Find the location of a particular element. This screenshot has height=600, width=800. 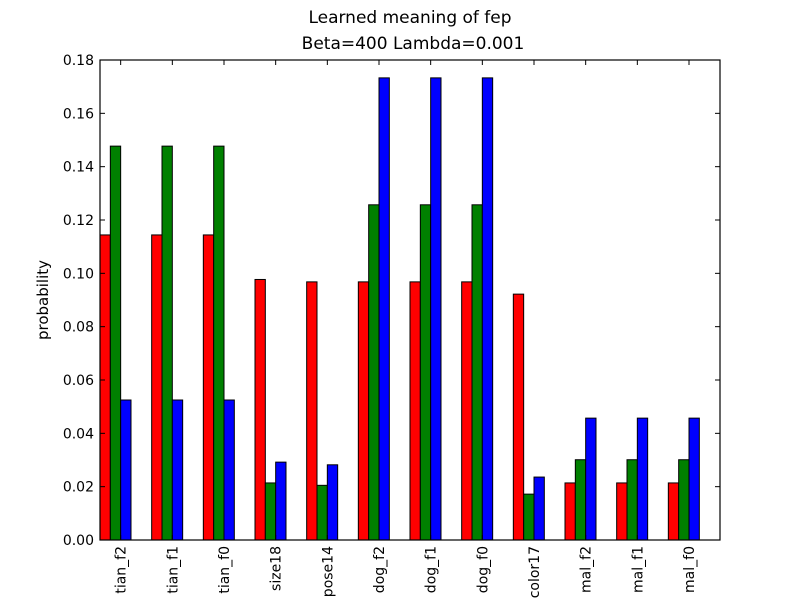

x-tick-label: mal_f2 is located at coordinates (587, 569).